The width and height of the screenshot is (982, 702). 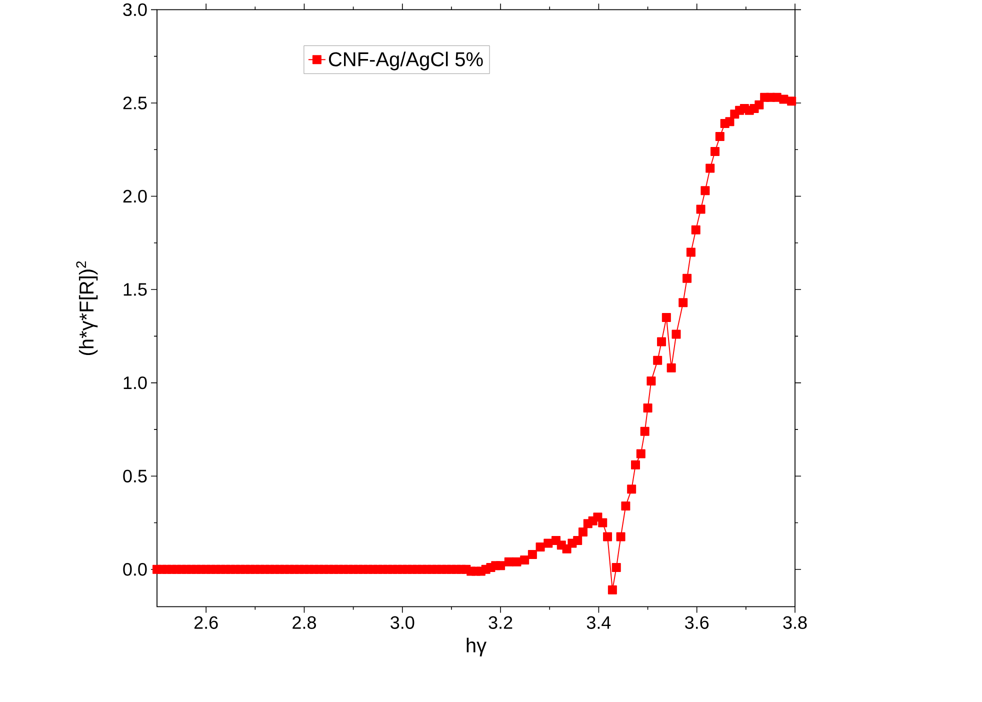 I want to click on x-tick-label: 2.8, so click(x=304, y=623).